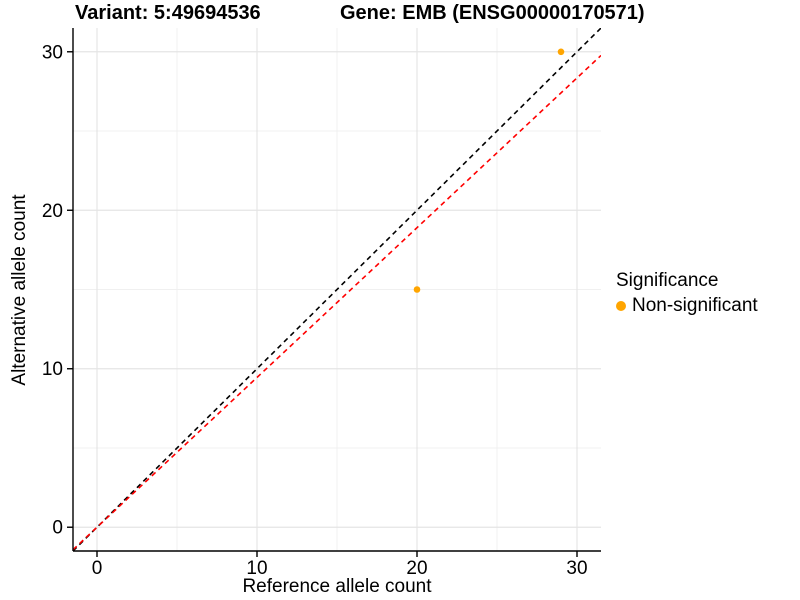 The image size is (800, 600). Describe the element at coordinates (337, 586) in the screenshot. I see `x-axis-title: Reference allele count` at that location.